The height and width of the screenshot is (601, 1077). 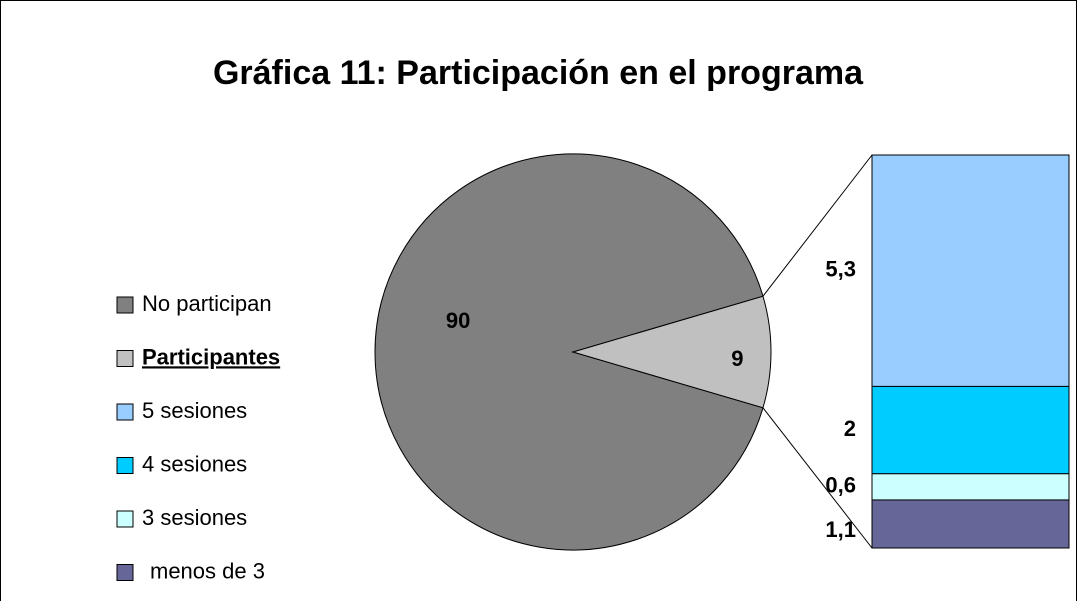 I want to click on breakdown-label: 0,6, so click(x=840, y=485).